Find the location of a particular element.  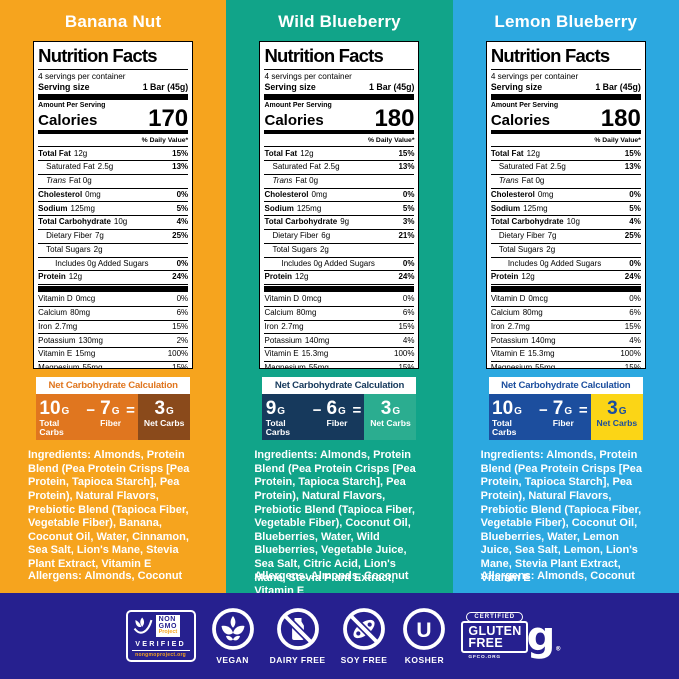

vitamin-amount: 80mg is located at coordinates (306, 312).